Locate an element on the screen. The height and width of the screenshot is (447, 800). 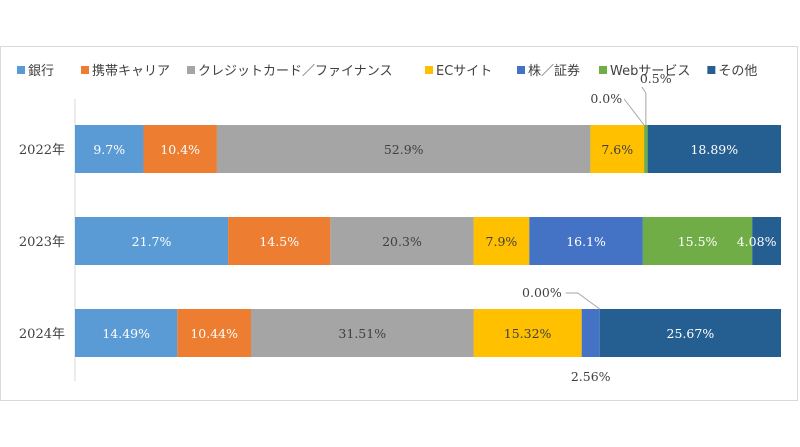
legend-label-2: クレジットカード／ファイナンス is located at coordinates (295, 71).